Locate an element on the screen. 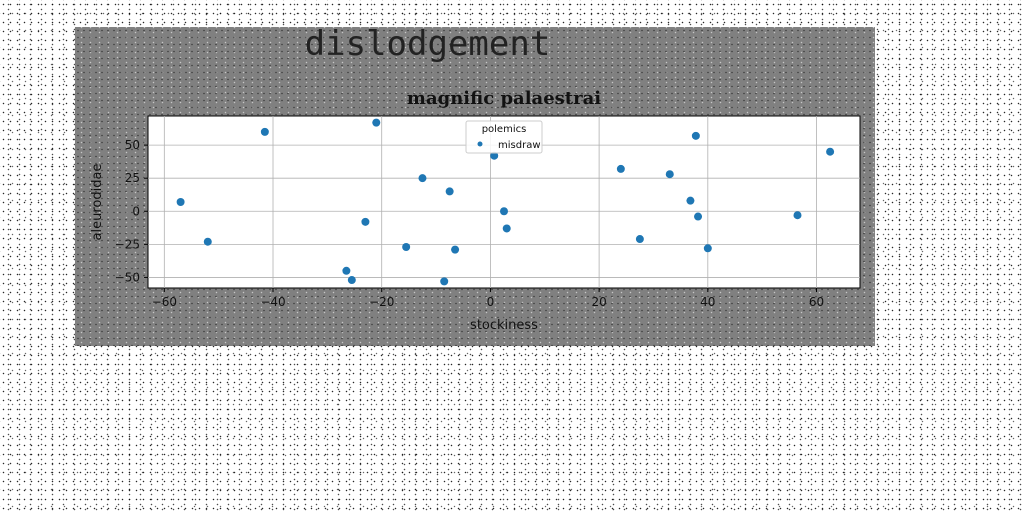 The width and height of the screenshot is (1024, 512). y-tick-label: −25 is located at coordinates (127, 244).